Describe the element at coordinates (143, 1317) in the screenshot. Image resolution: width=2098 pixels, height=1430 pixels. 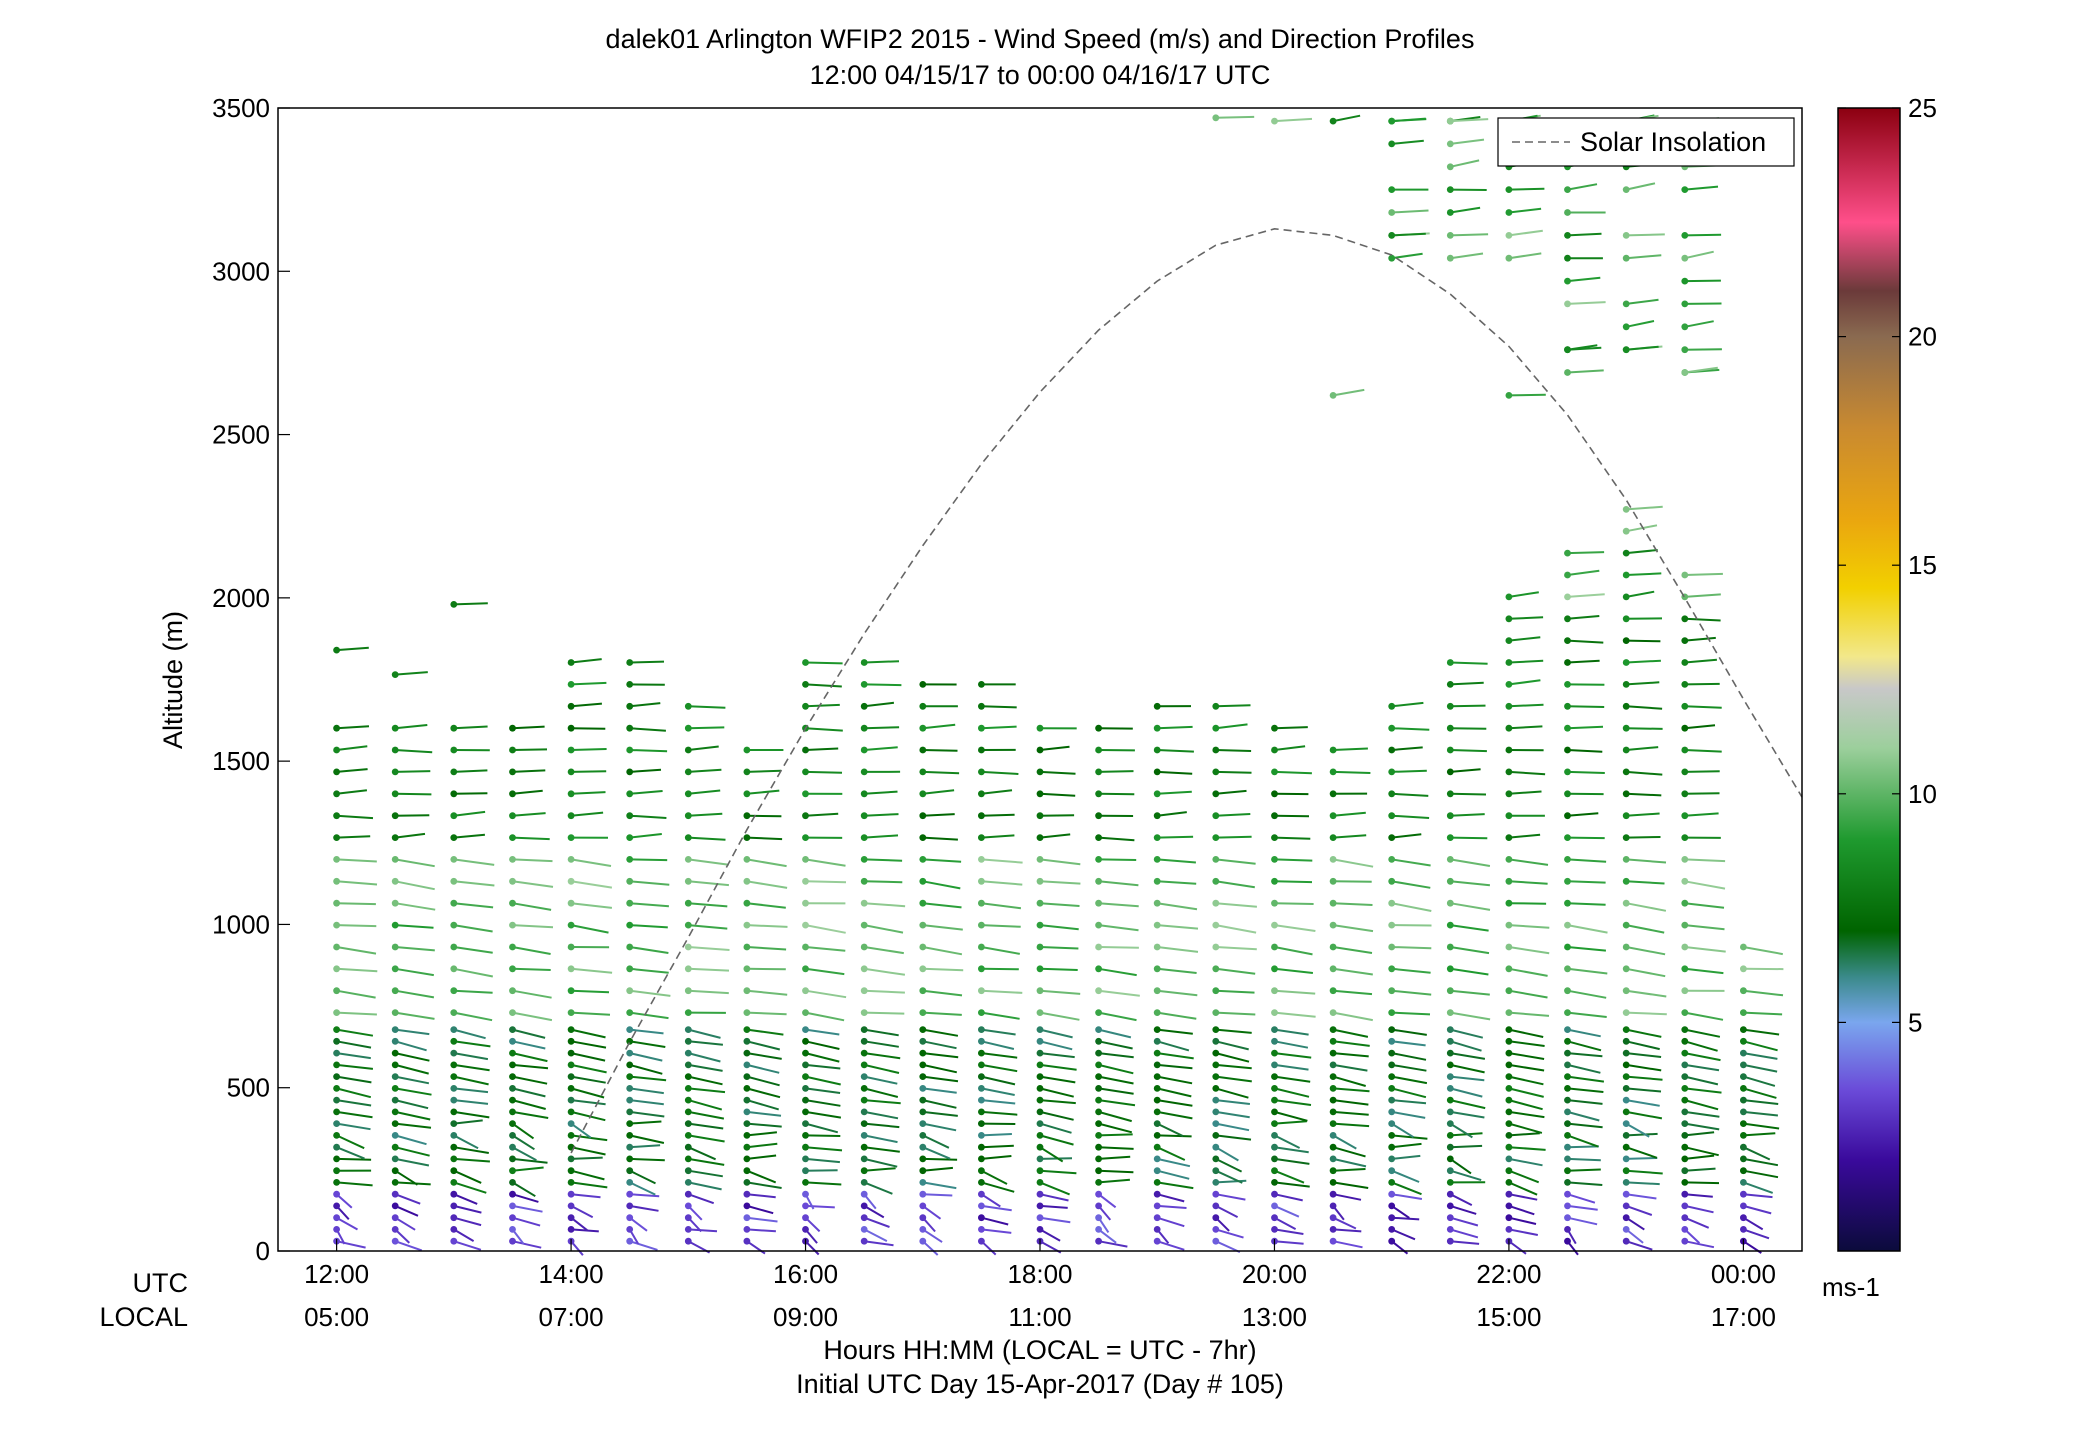
I see `x-row-label-local: LOCAL` at that location.